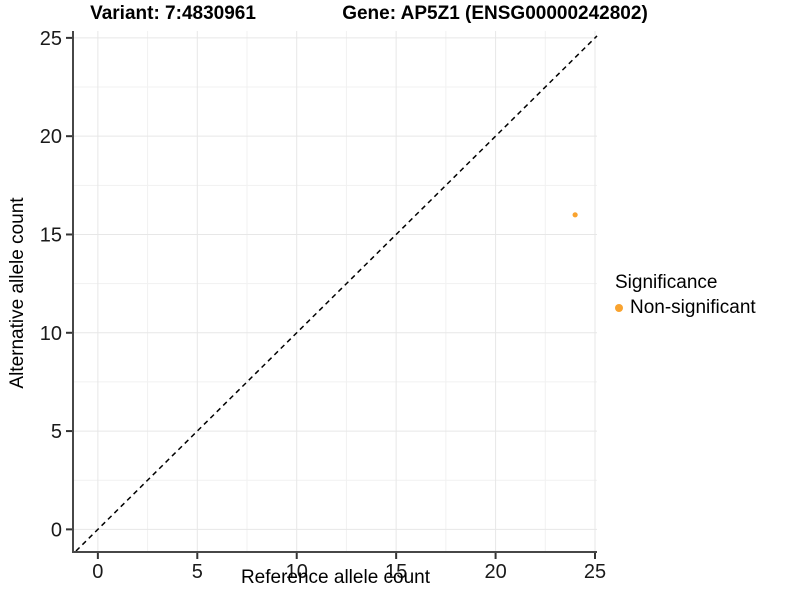  I want to click on legend: Significance Non-significant, so click(685, 295).